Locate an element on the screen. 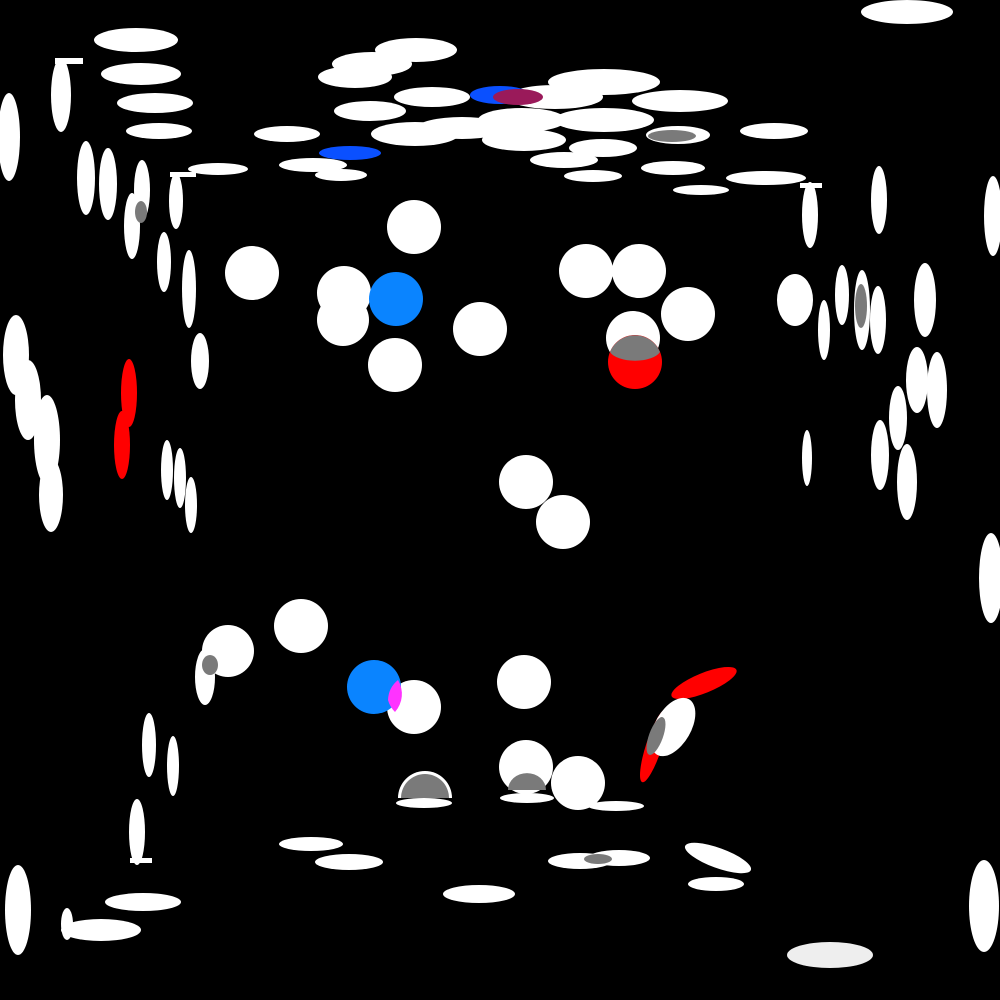  disc-gray-tilted is located at coordinates (656, 736).